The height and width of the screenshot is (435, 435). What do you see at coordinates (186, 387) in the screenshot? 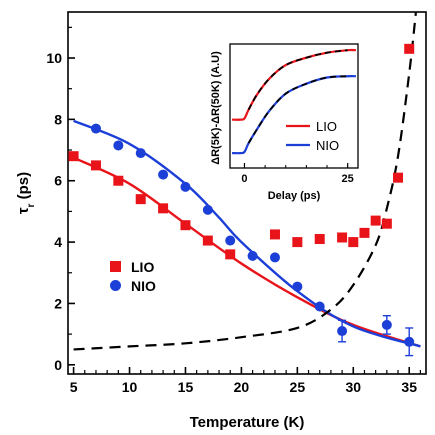
I see `x-tick-label: 15` at bounding box center [186, 387].